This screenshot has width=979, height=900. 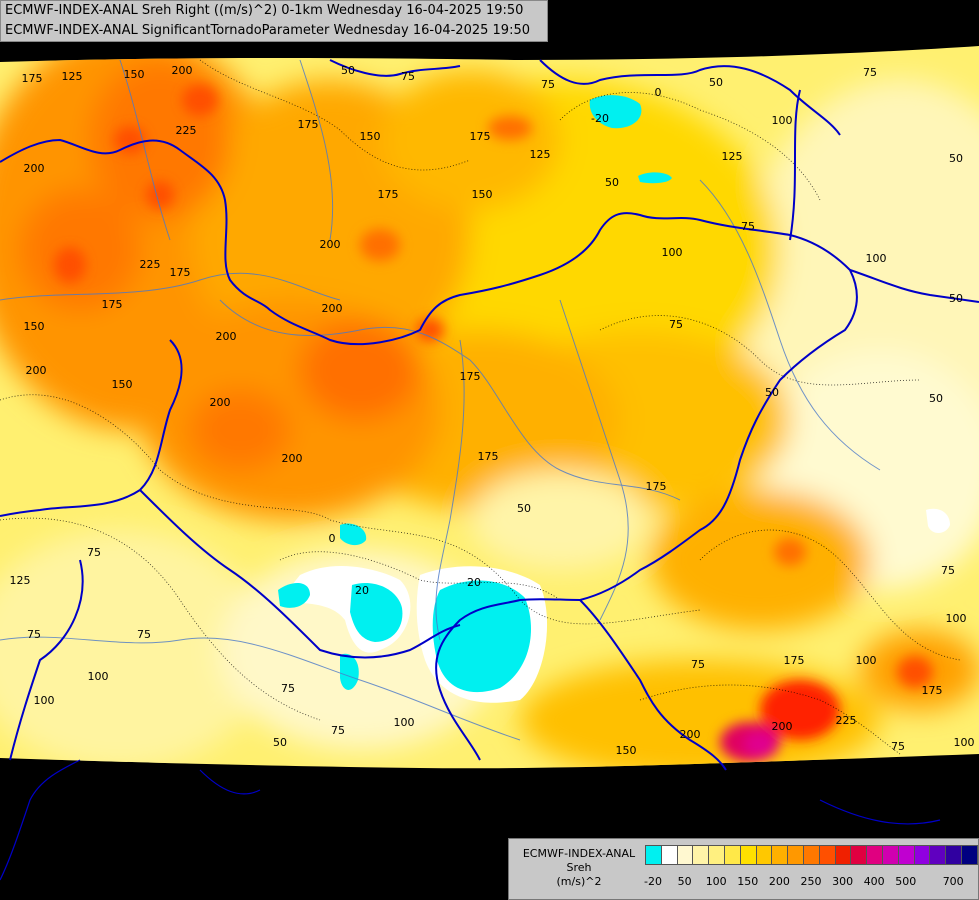 I want to click on legend-units: (m/s)^2, so click(x=579, y=881).